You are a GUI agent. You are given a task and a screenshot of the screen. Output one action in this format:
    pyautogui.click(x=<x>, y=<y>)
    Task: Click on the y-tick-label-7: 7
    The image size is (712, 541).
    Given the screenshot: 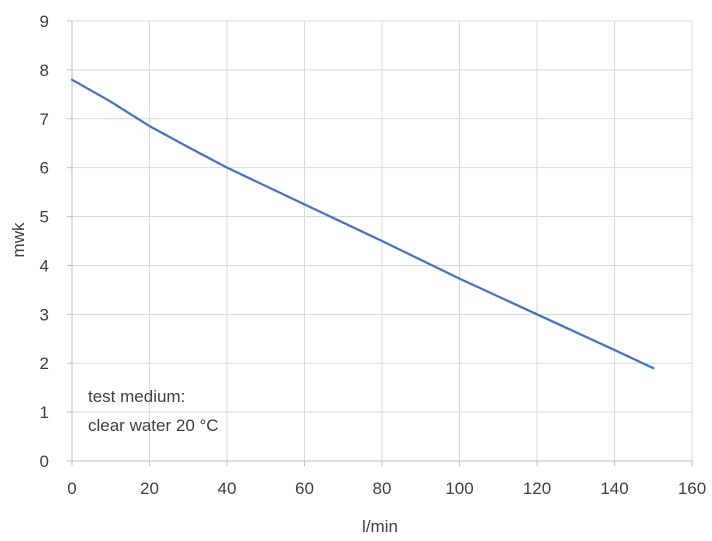 What is the action you would take?
    pyautogui.click(x=44, y=119)
    